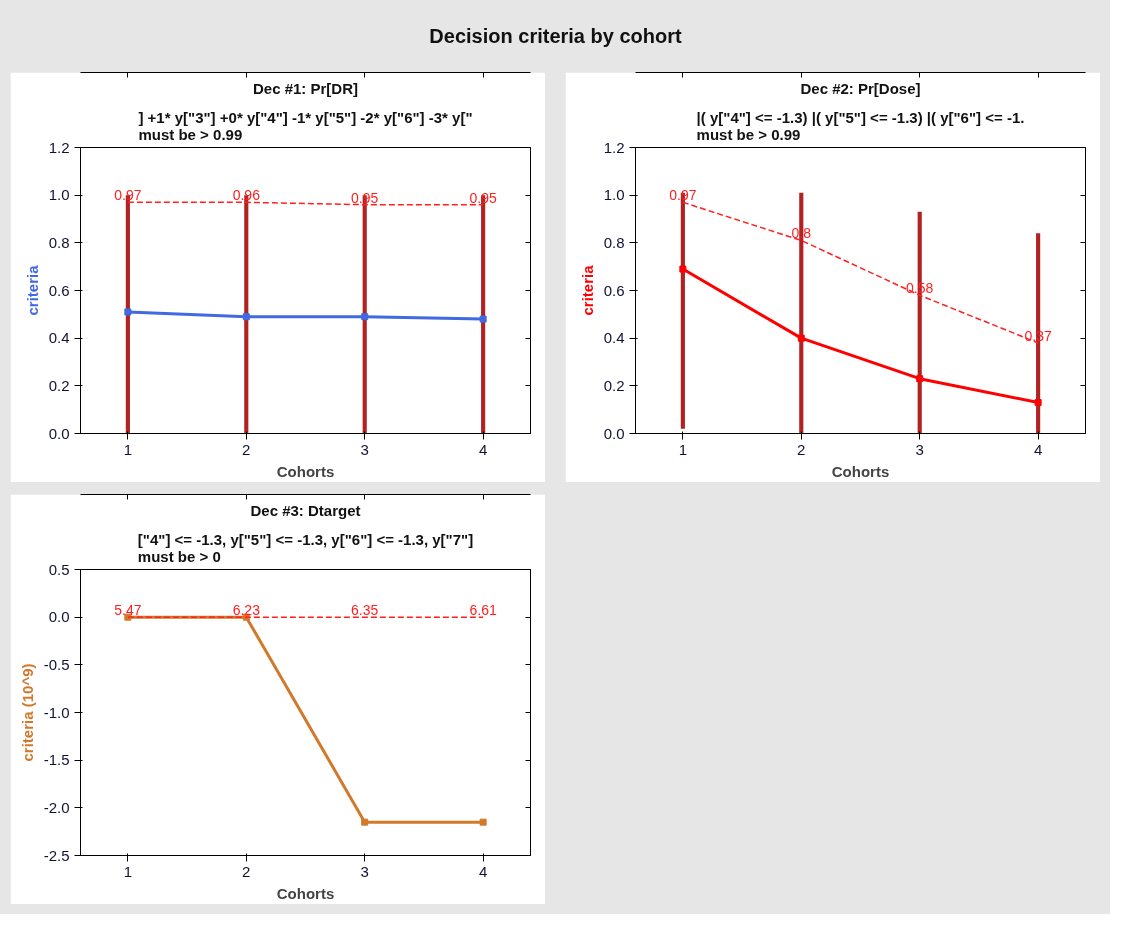 Image resolution: width=1121 pixels, height=936 pixels. What do you see at coordinates (365, 610) in the screenshot?
I see `annotation: 6.35` at bounding box center [365, 610].